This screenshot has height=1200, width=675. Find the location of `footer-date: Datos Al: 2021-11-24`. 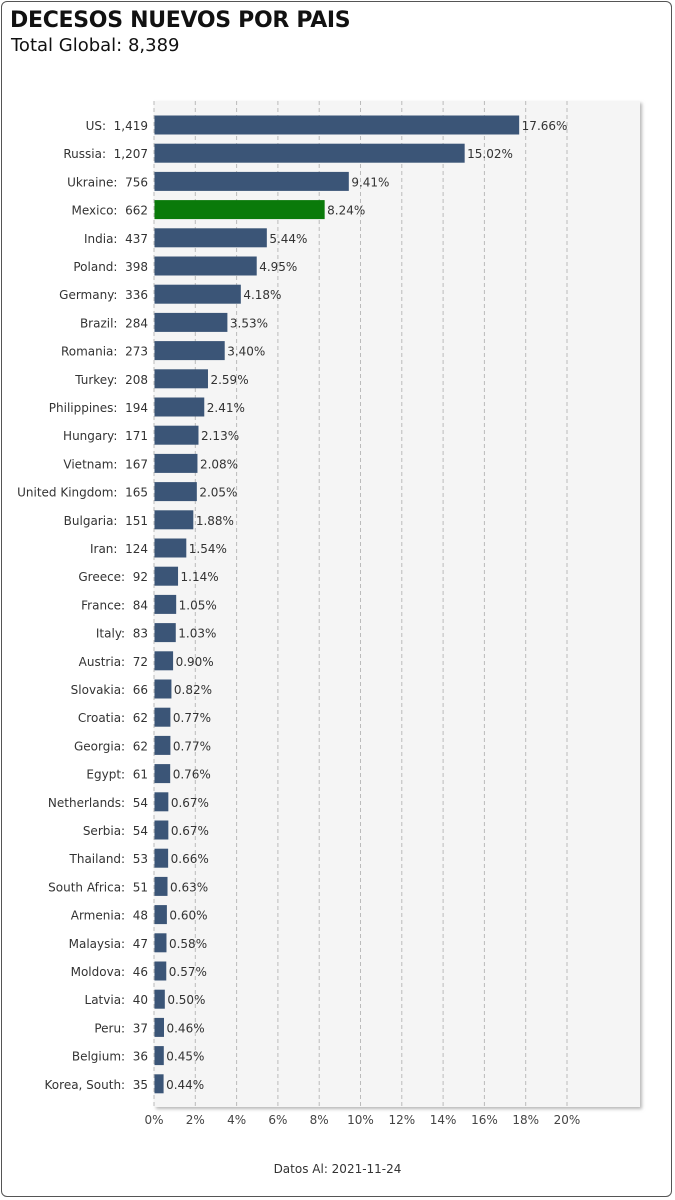

footer-date: Datos Al: 2021-11-24 is located at coordinates (337, 1169).